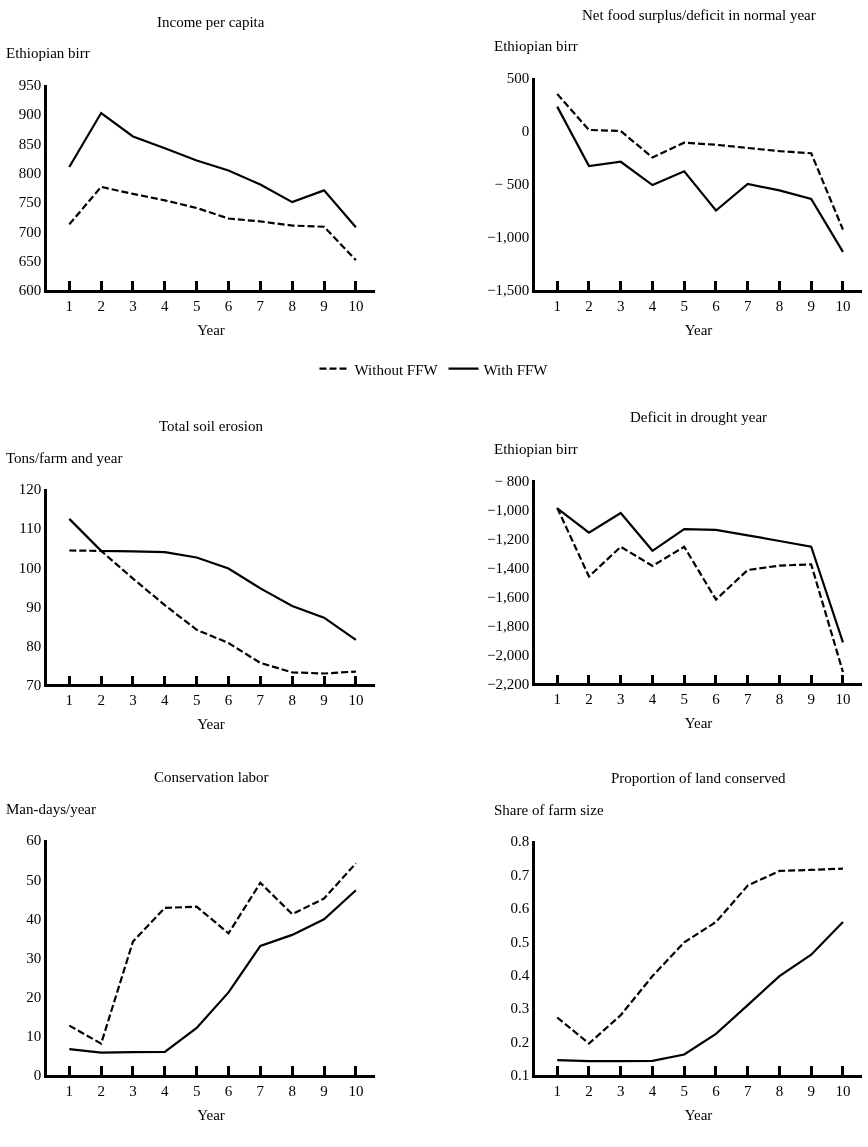  I want to click on y-tick-label: 0.3, so click(520, 1008).